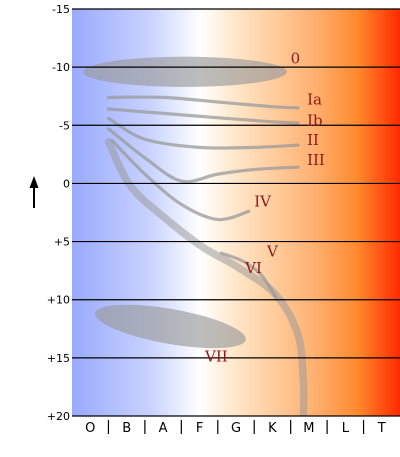 This screenshot has width=400, height=457. I want to click on spectral-class-b: B, so click(126, 428).